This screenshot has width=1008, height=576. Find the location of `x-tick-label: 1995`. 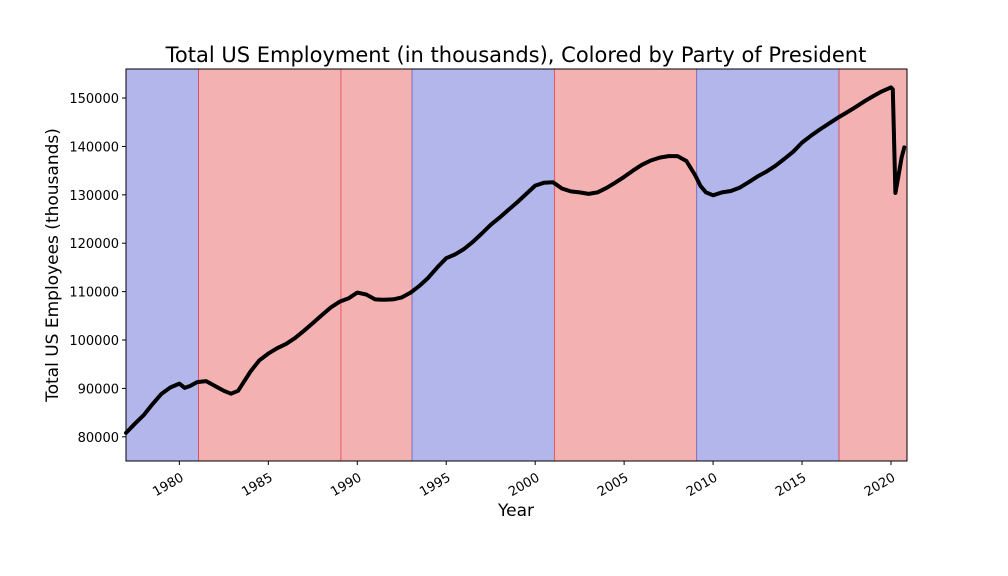

x-tick-label: 1995 is located at coordinates (435, 485).